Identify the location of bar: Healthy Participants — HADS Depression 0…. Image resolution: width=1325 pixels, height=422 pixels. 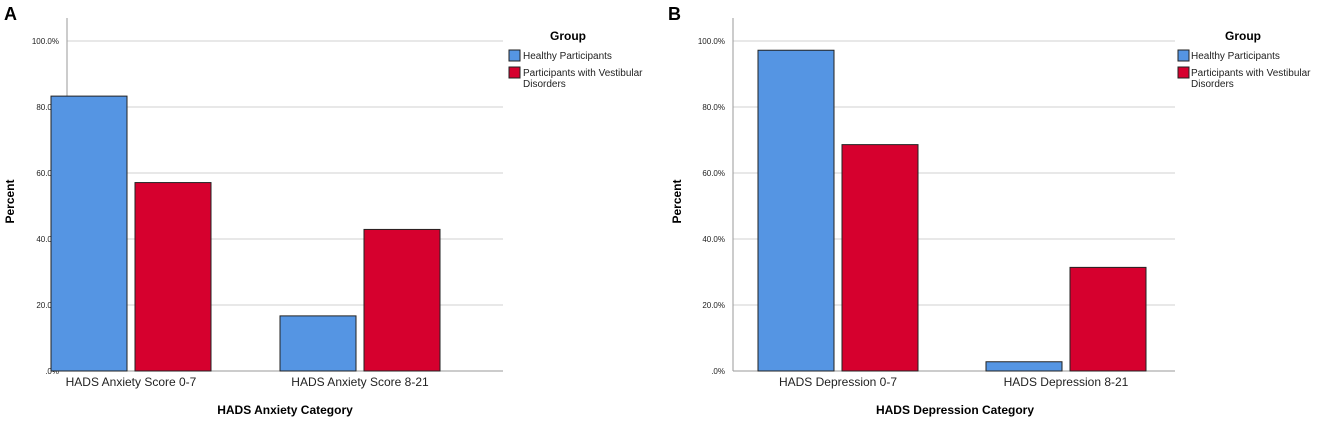
(796, 210).